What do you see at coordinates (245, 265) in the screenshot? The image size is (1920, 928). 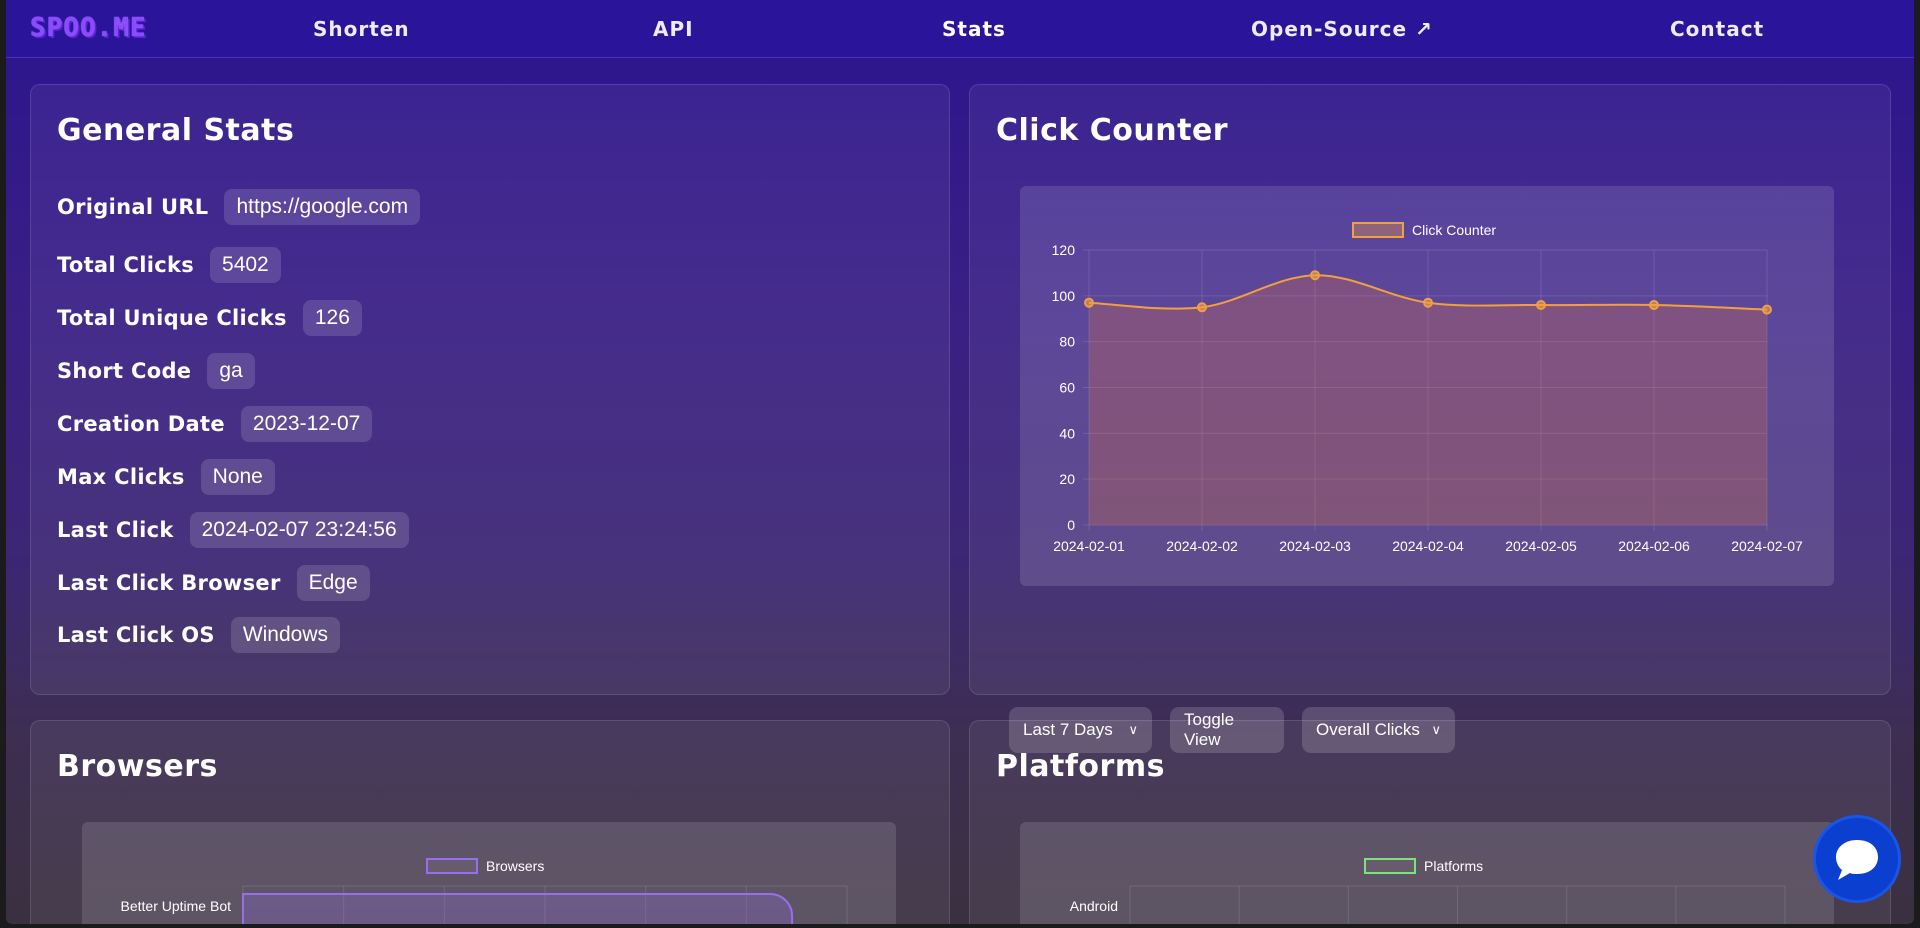 I see `stat-value: 5402` at bounding box center [245, 265].